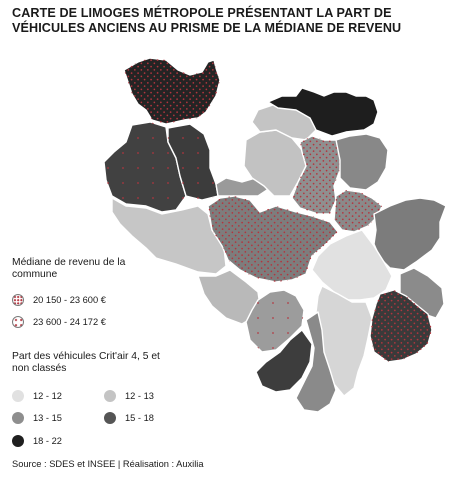 The width and height of the screenshot is (457, 481). Describe the element at coordinates (18, 322) in the screenshot. I see `sparse-dotted-swatch-icon` at that location.